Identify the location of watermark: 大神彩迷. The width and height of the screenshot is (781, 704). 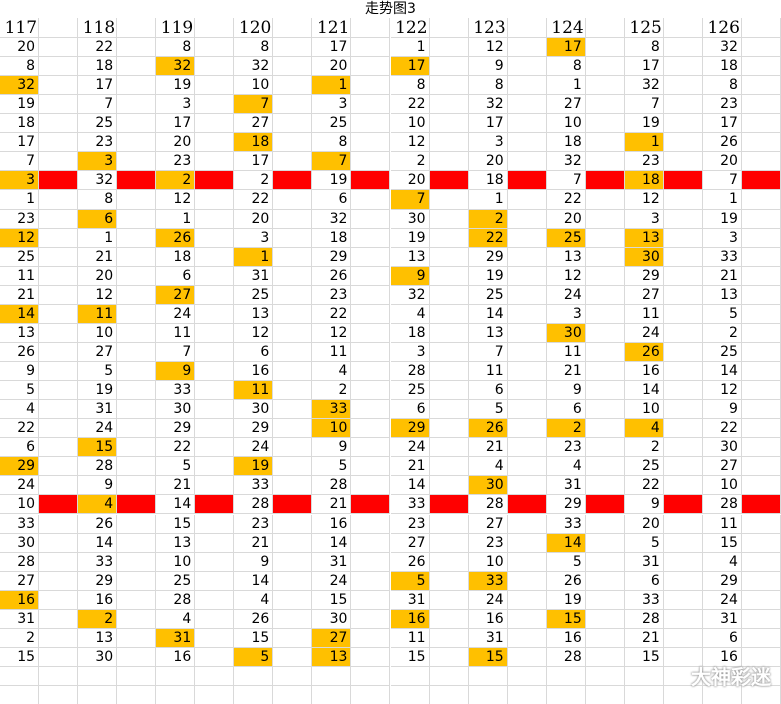
(731, 677).